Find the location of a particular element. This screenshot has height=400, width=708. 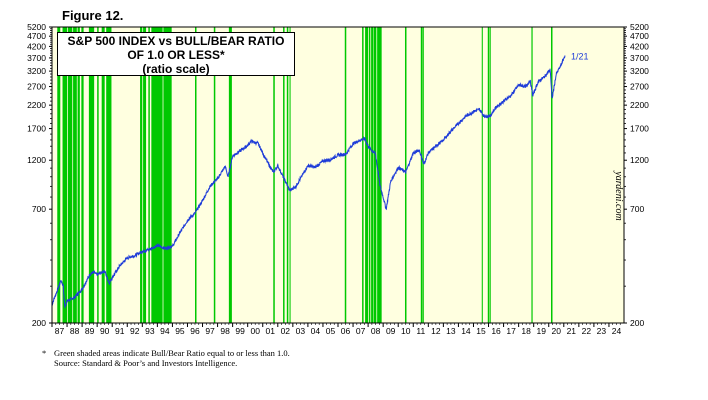

y-tick-label-left: 2700 is located at coordinates (36, 87).